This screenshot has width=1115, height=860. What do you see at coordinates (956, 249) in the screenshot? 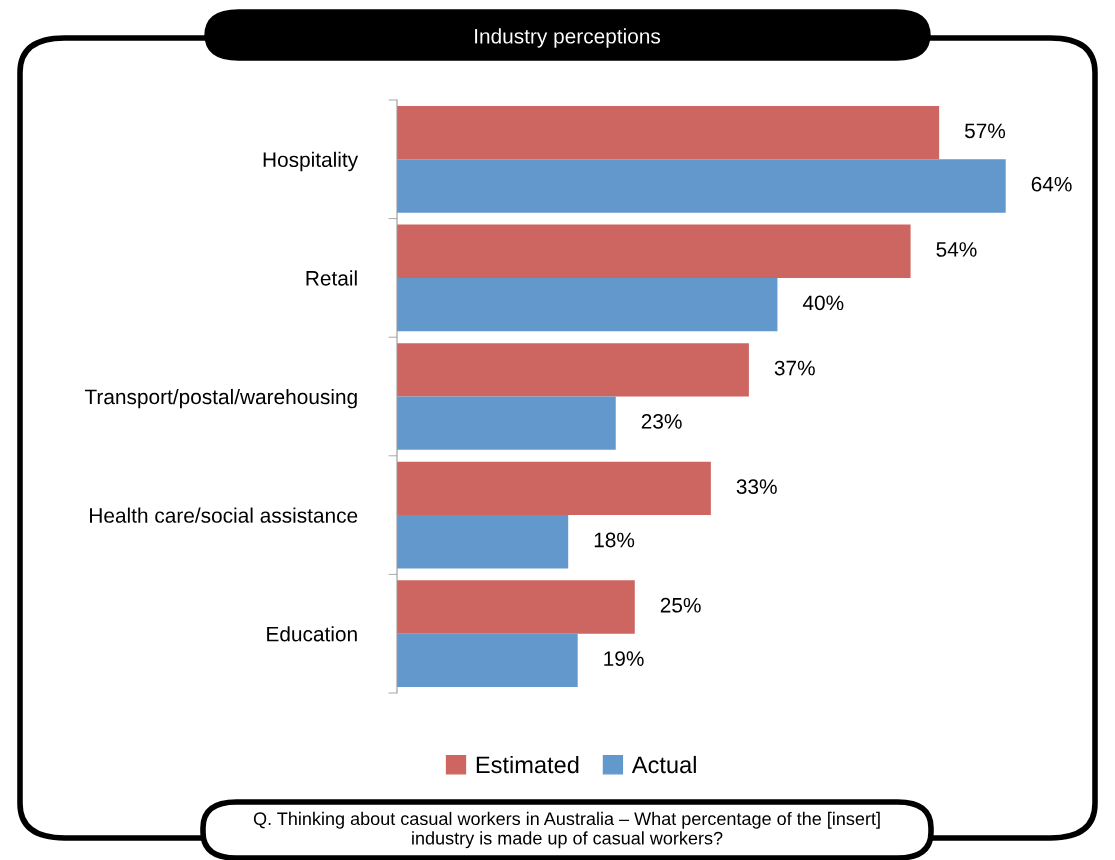
I see `data-label: 54%` at bounding box center [956, 249].